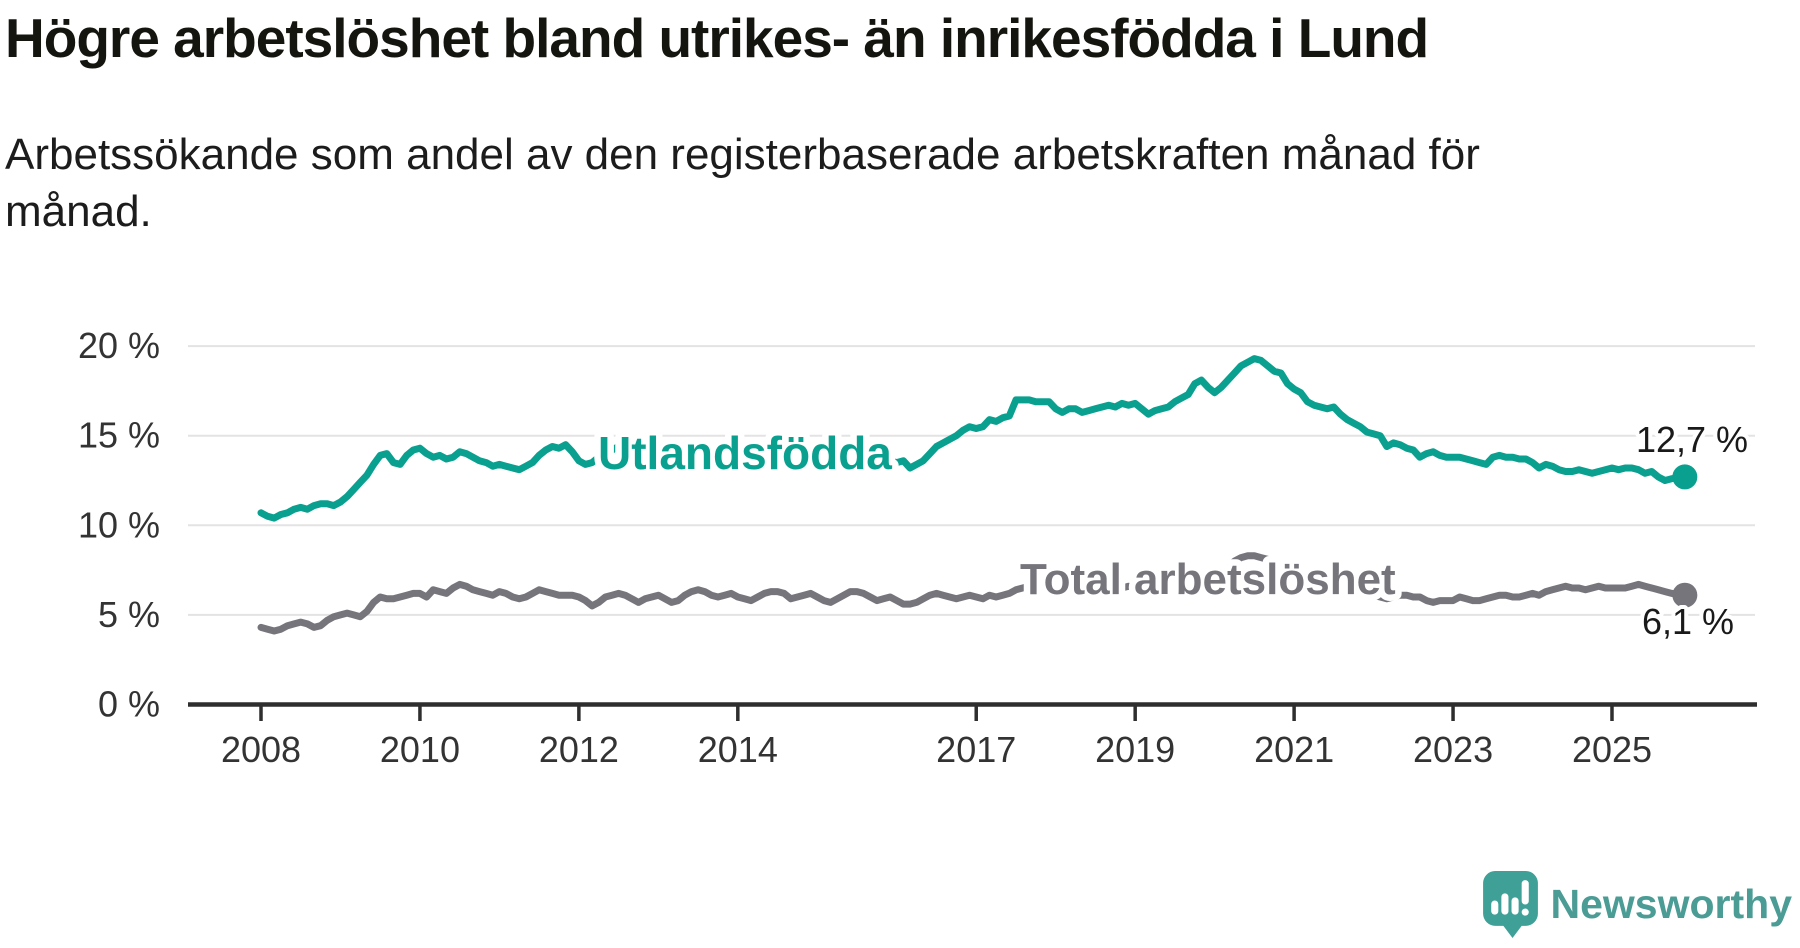 This screenshot has height=948, width=1800. Describe the element at coordinates (129, 704) in the screenshot. I see `y-tick-label-0pct: 0 %` at that location.